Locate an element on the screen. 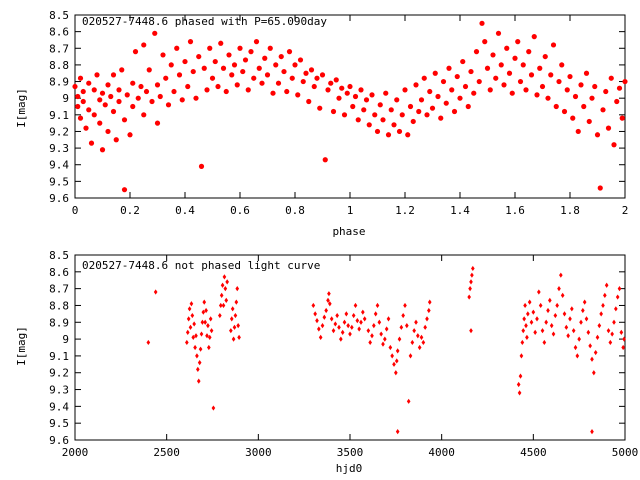 This screenshot has height=480, width=640. unphased-x-axis-label: hjd0 is located at coordinates (349, 468).